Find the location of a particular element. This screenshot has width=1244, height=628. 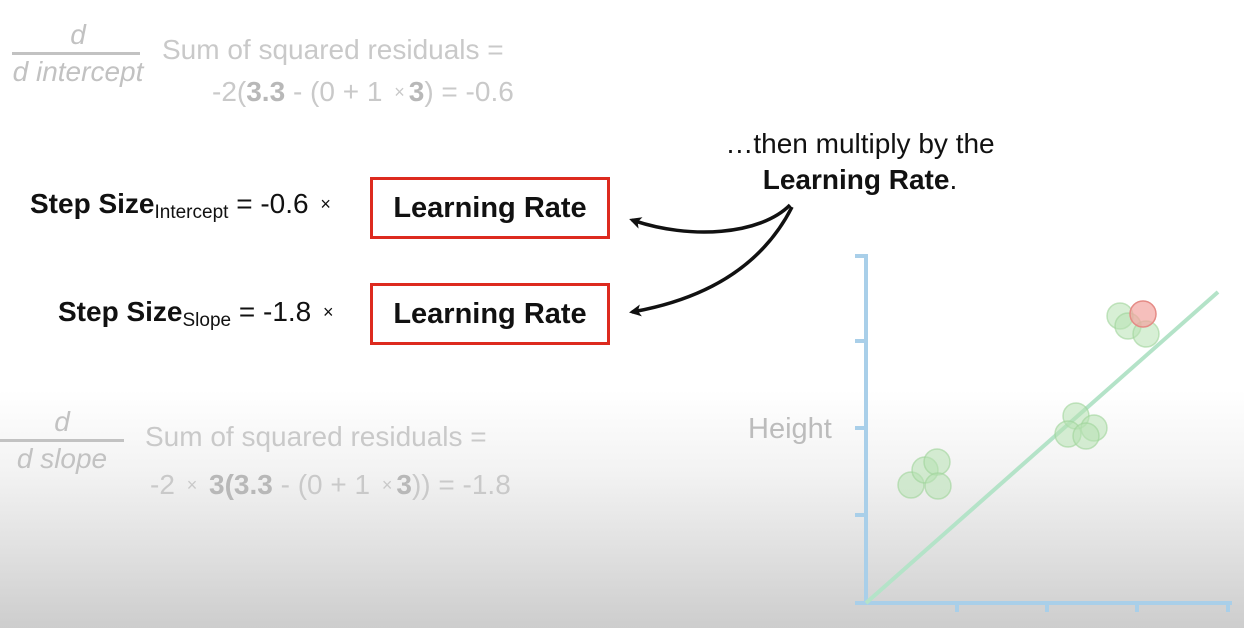

step-size-intercept-equation: Step SizeIntercept = -0.6 × is located at coordinates (180, 205).